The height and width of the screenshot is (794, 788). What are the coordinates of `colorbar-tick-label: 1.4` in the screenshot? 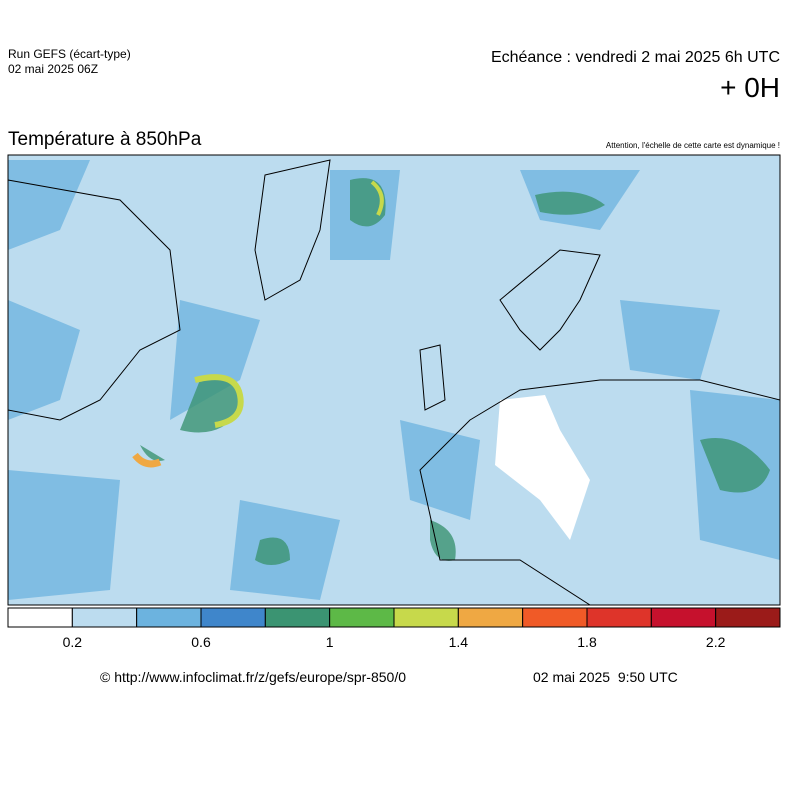 It's located at (459, 642).